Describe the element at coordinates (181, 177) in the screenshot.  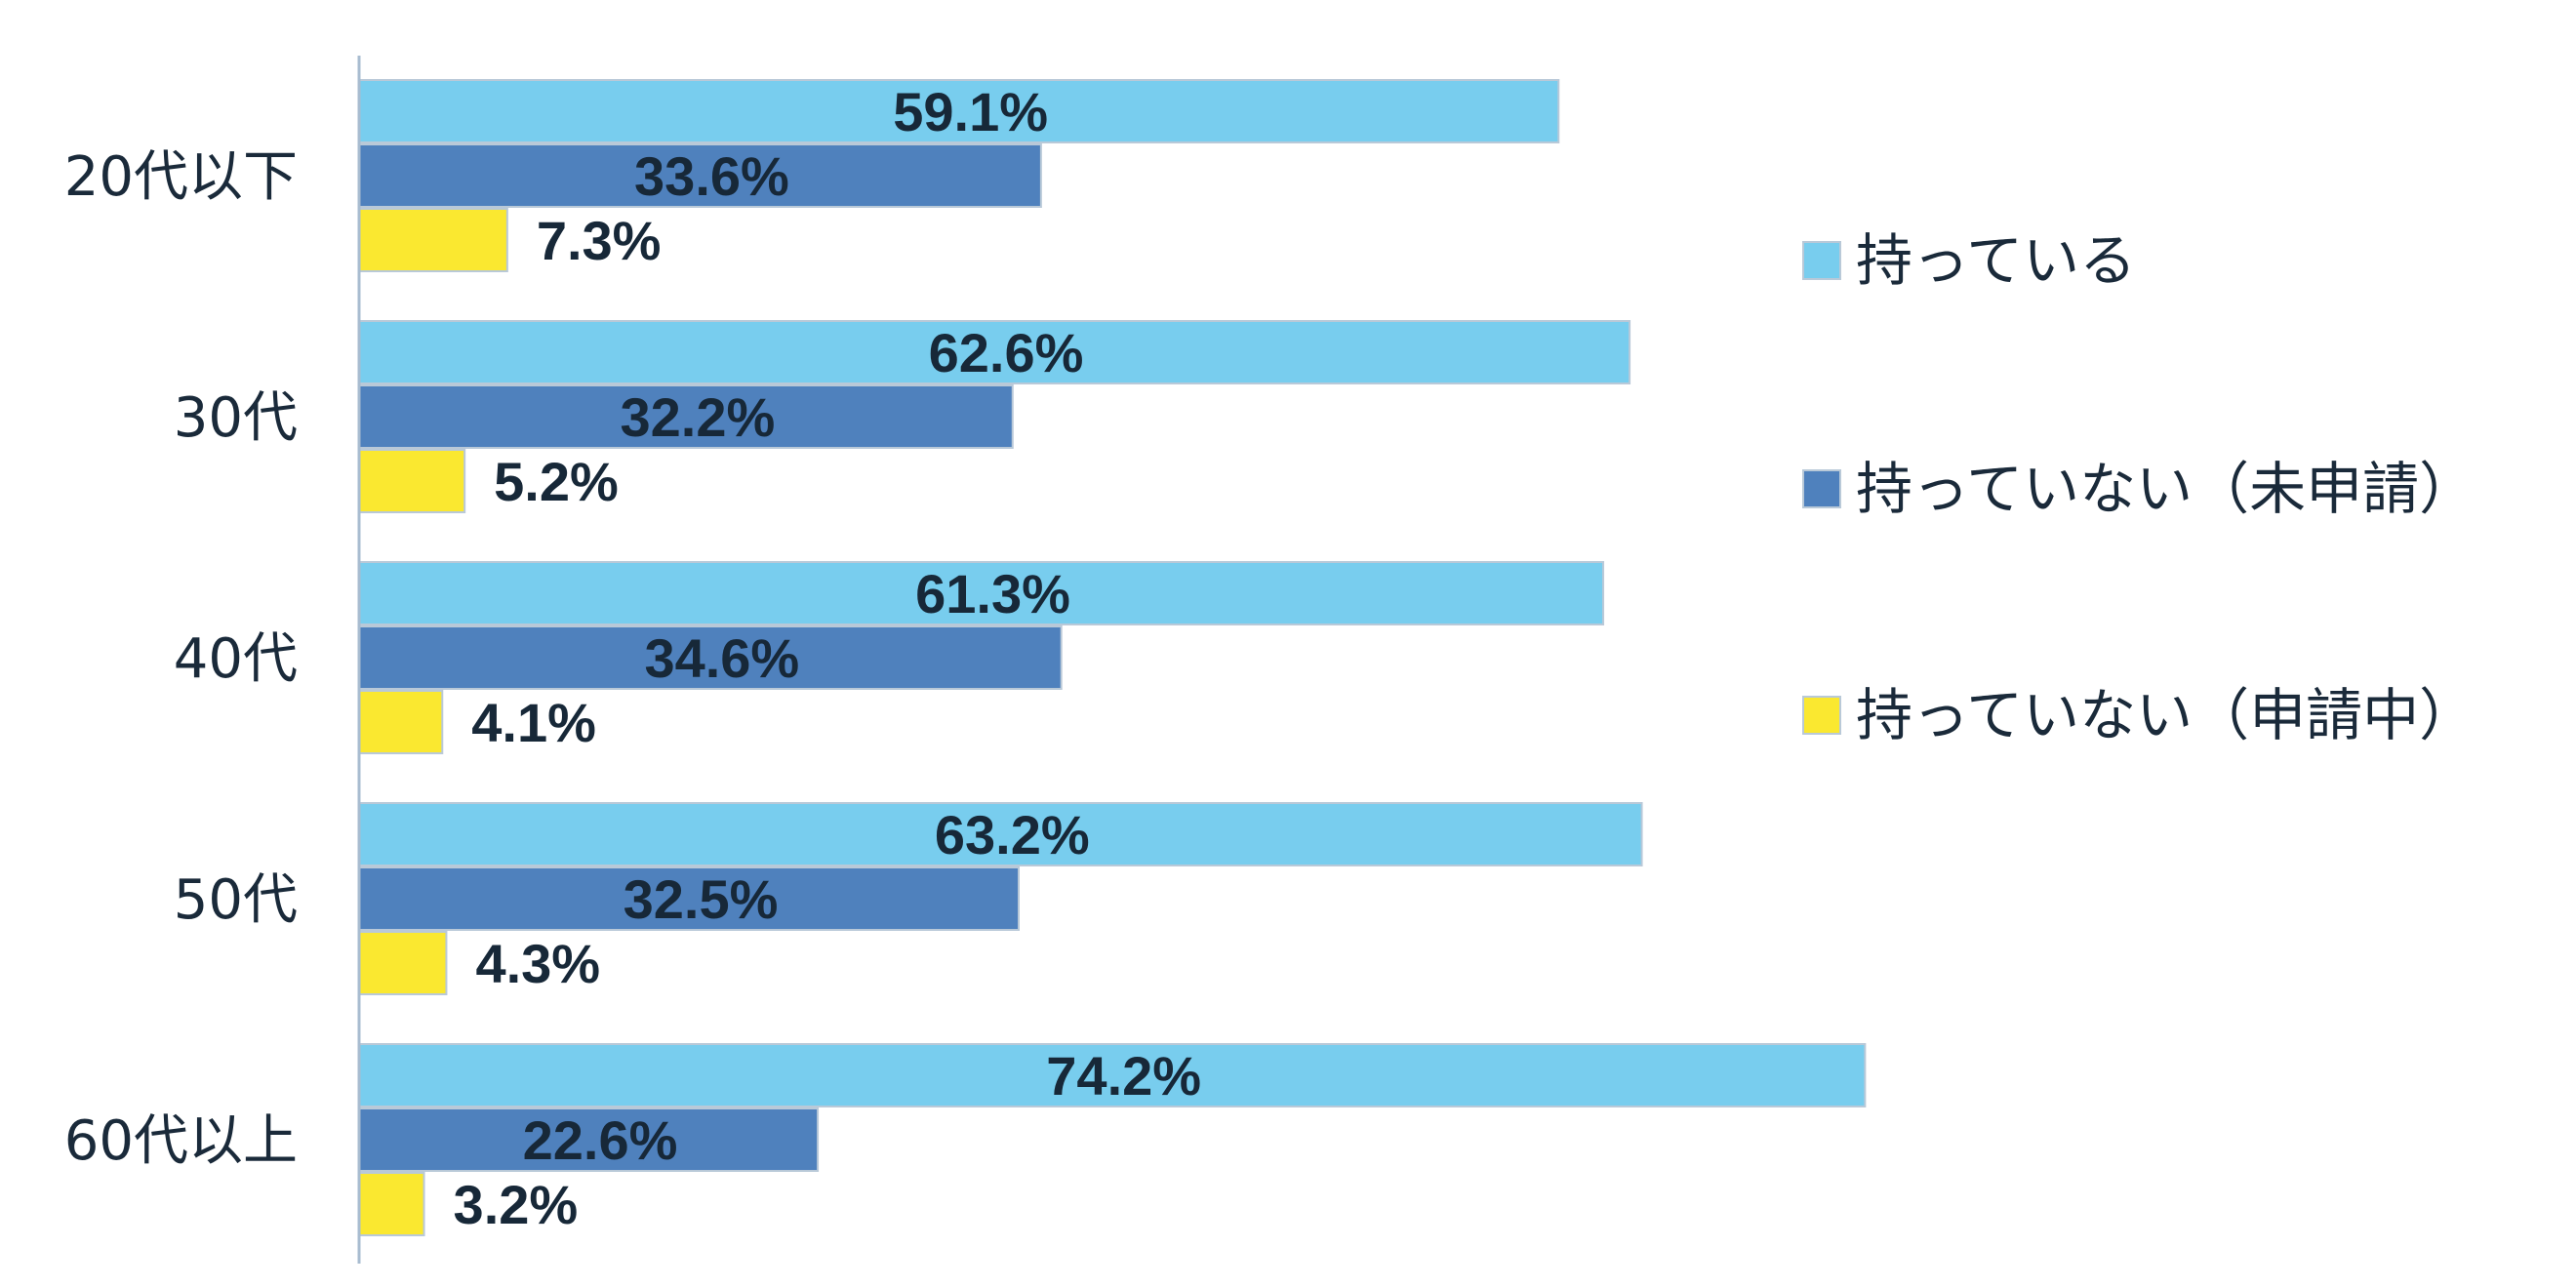
I see `category-label: 20代以下` at that location.